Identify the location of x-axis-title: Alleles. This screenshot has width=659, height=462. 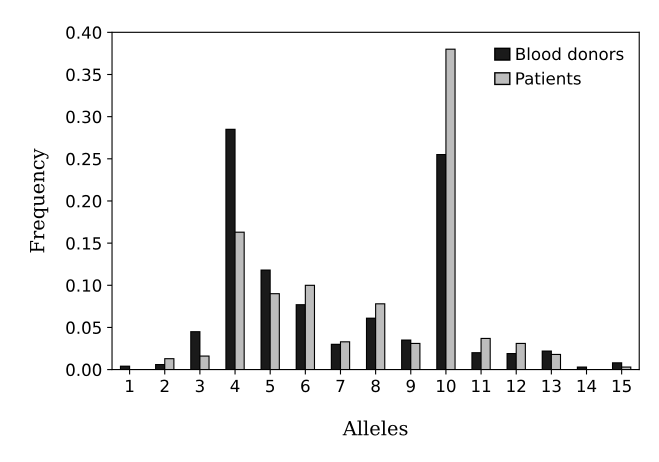
(375, 428).